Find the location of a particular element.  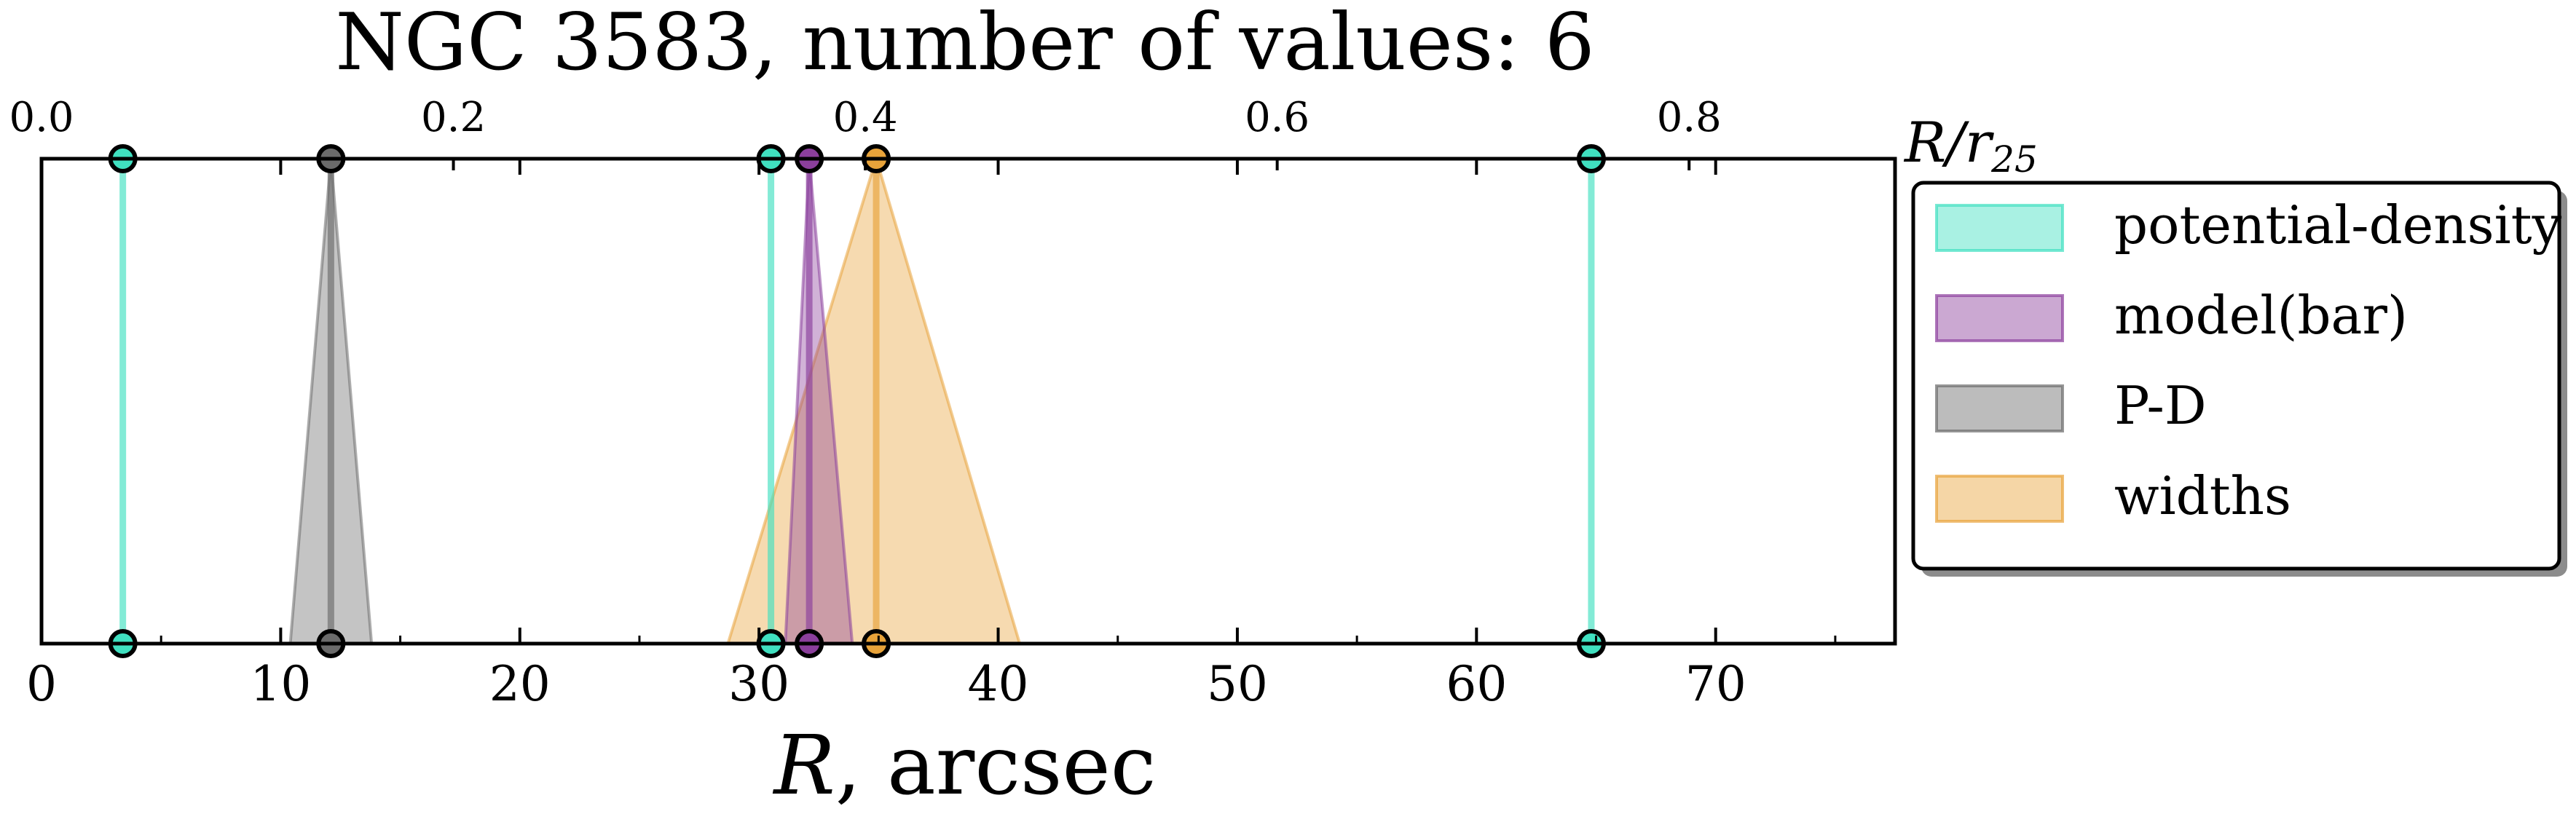

x-tick-label: 20 is located at coordinates (520, 684).